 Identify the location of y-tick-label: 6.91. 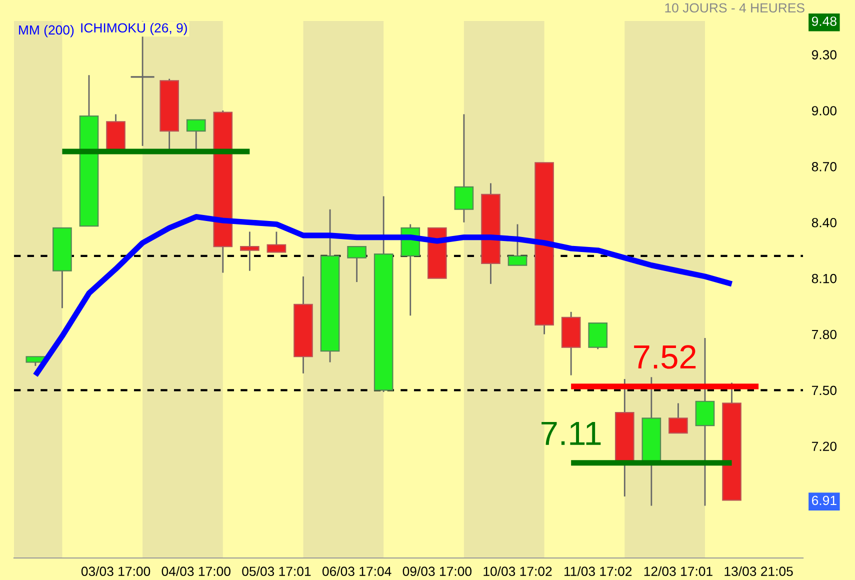
(824, 501).